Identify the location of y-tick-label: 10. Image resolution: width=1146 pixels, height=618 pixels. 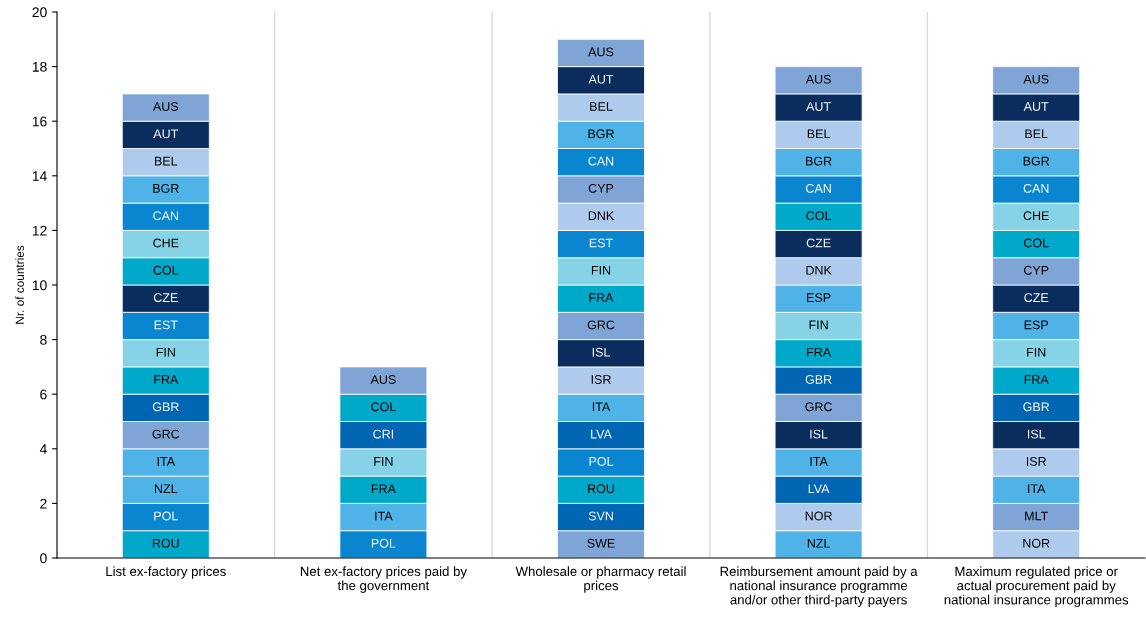
(39, 285).